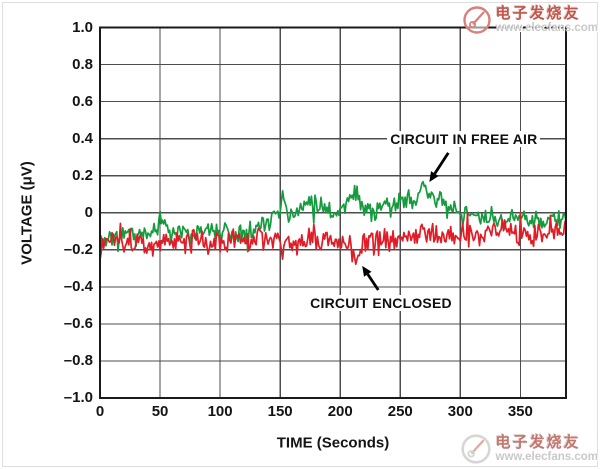 Image resolution: width=600 pixels, height=469 pixels. What do you see at coordinates (78, 249) in the screenshot?
I see `y-tick-label: –0.2` at bounding box center [78, 249].